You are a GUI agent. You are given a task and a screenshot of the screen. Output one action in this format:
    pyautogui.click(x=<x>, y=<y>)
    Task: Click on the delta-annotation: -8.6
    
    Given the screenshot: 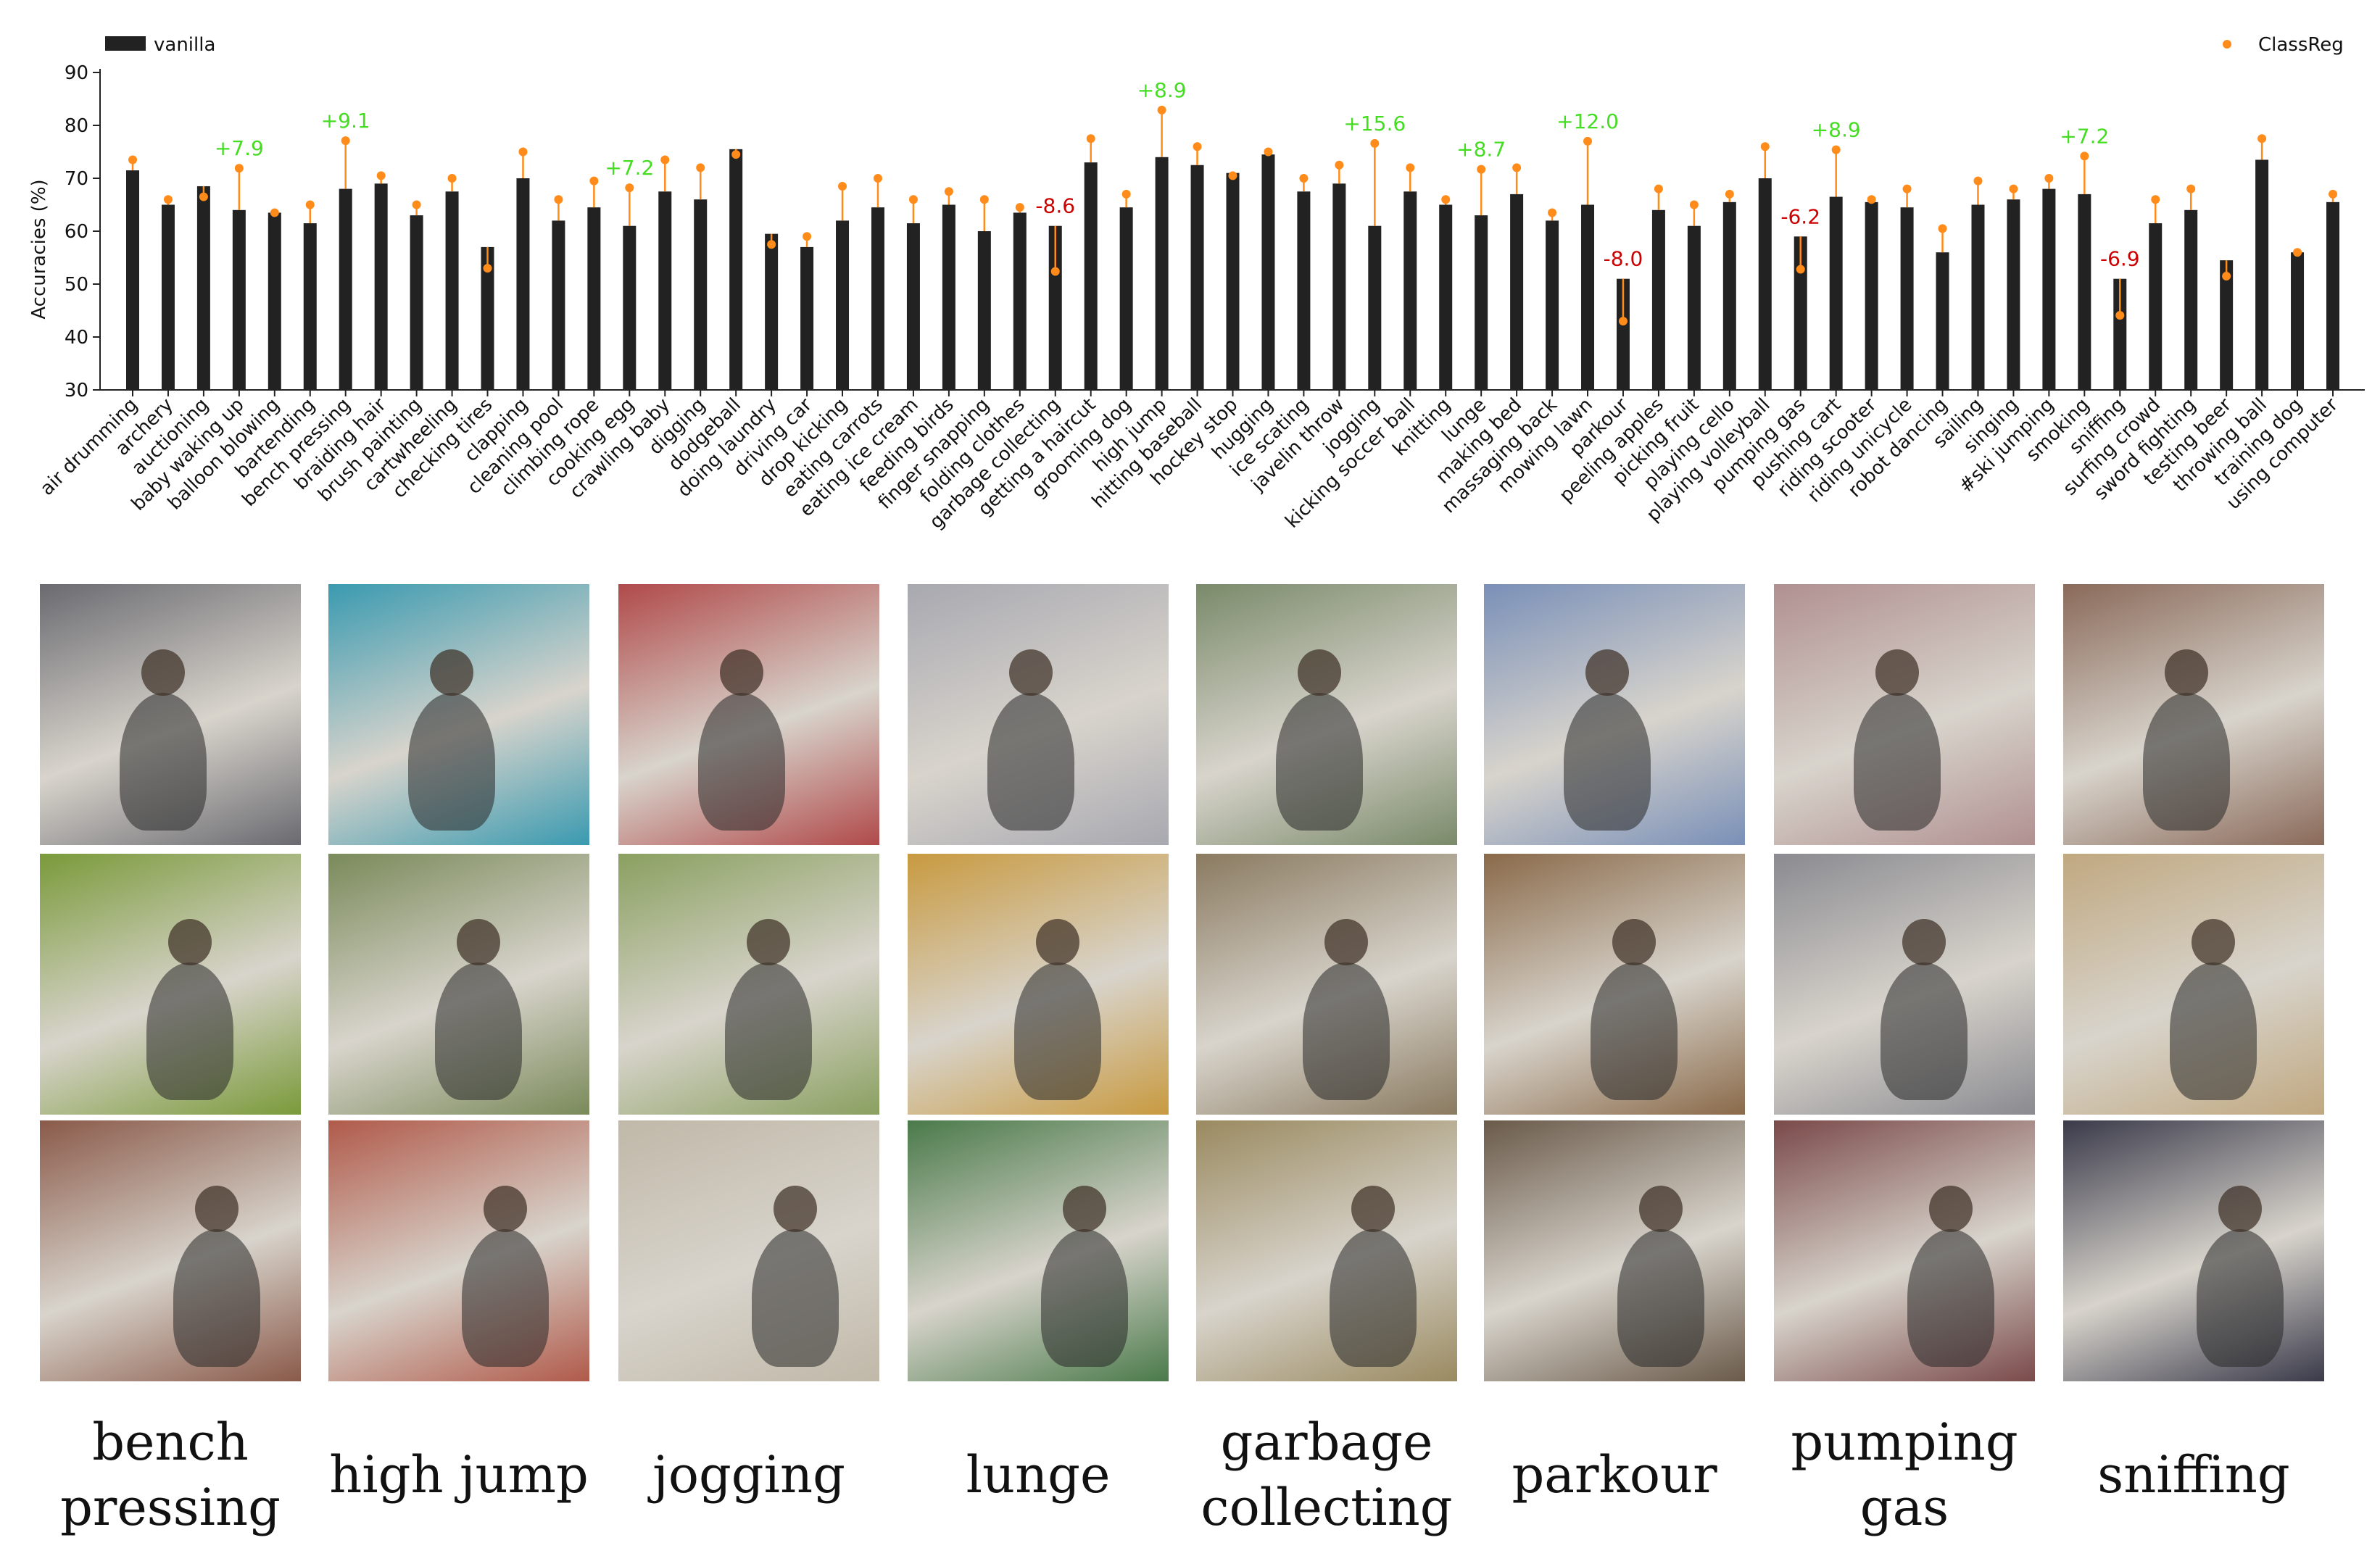 What is the action you would take?
    pyautogui.click(x=1055, y=206)
    